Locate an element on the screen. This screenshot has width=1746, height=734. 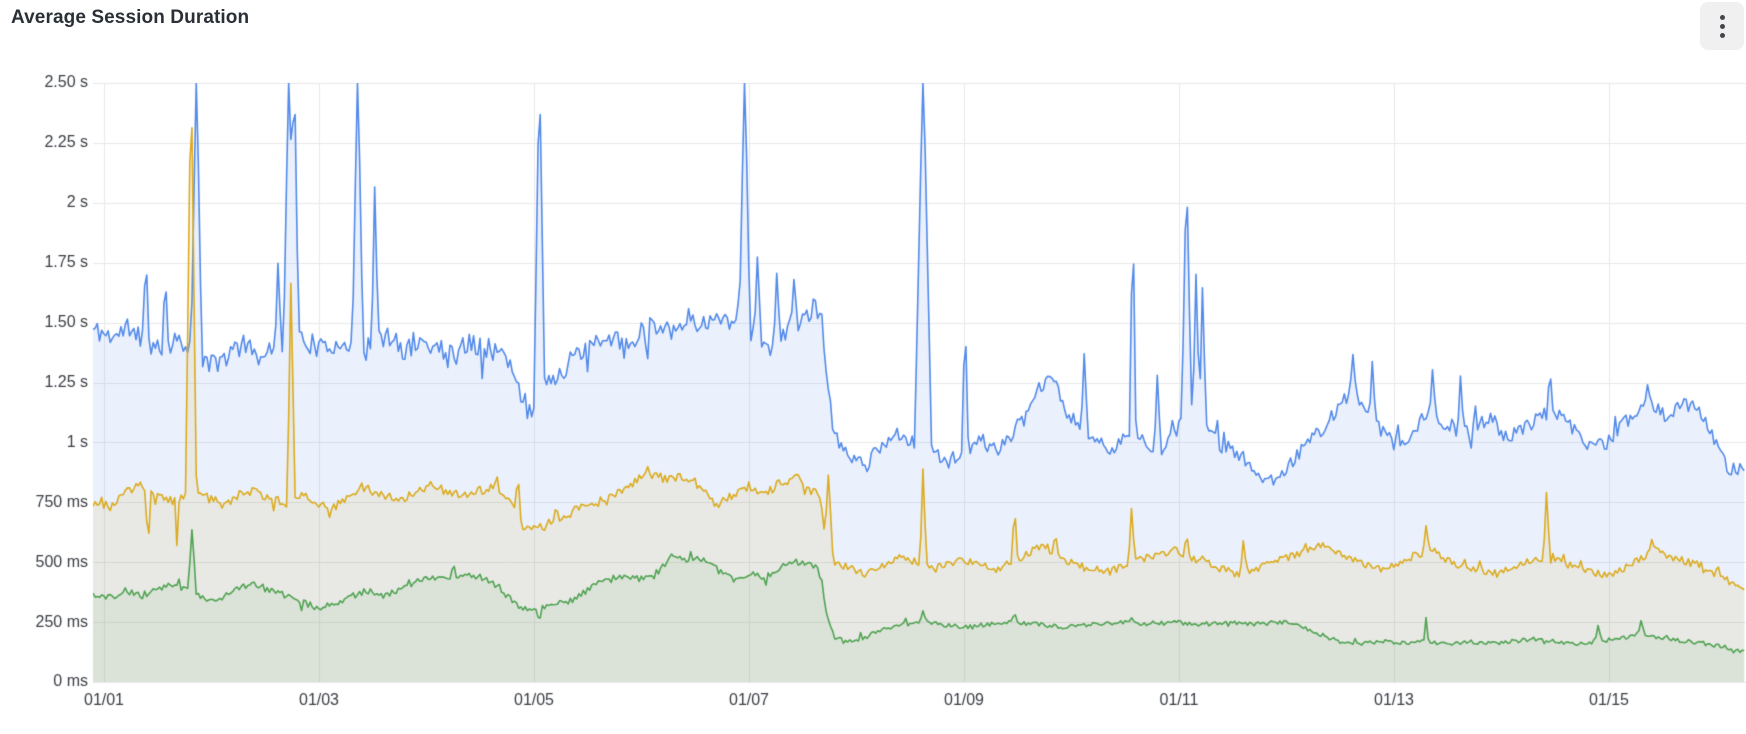
panel-title: Average Session Duration is located at coordinates (130, 17).